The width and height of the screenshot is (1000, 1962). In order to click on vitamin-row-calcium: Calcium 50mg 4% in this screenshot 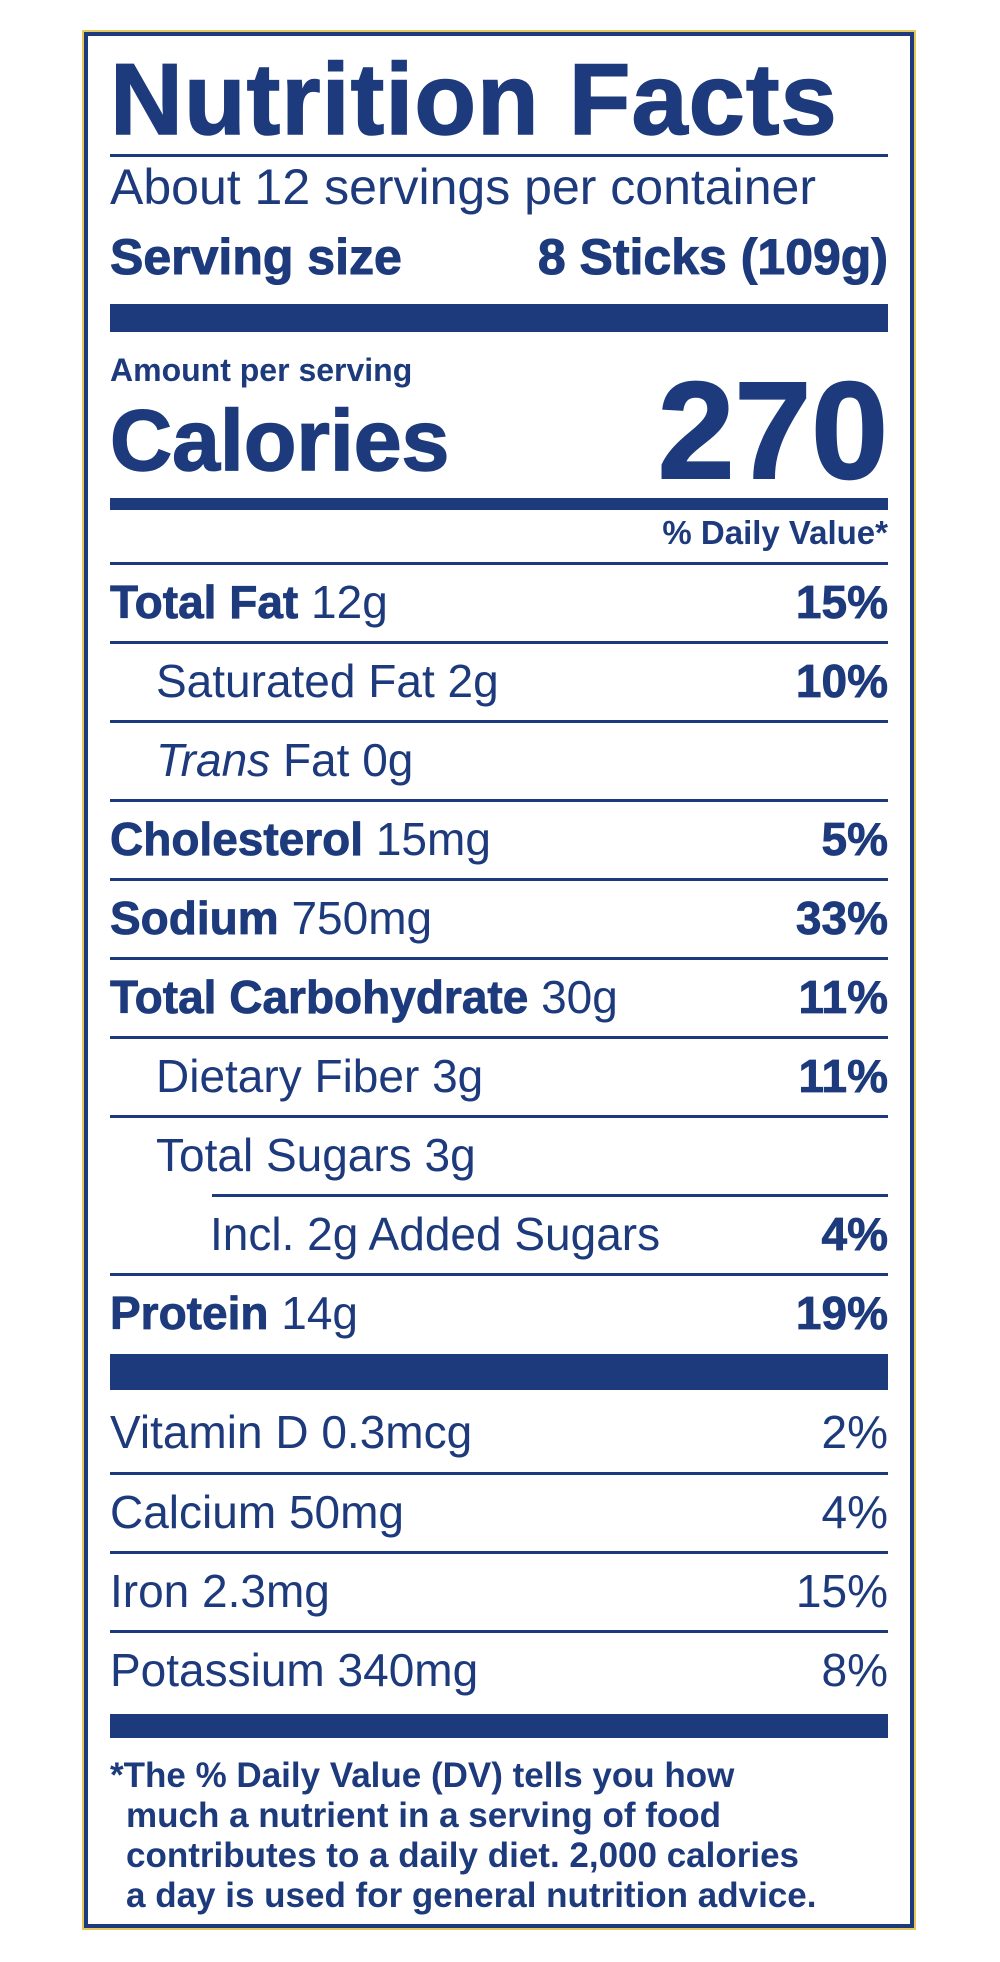, I will do `click(499, 1512)`.